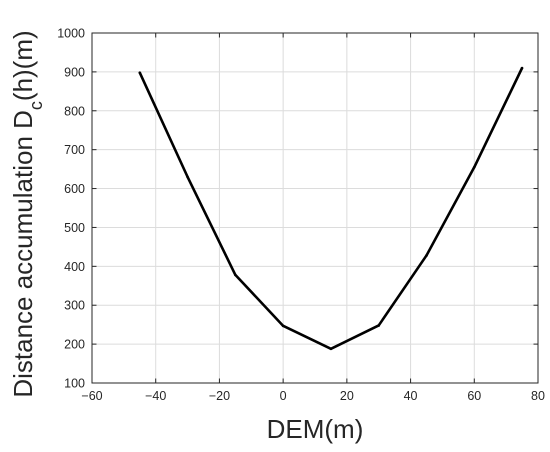 This screenshot has width=550, height=452. I want to click on y-tick-label: 600, so click(74, 189).